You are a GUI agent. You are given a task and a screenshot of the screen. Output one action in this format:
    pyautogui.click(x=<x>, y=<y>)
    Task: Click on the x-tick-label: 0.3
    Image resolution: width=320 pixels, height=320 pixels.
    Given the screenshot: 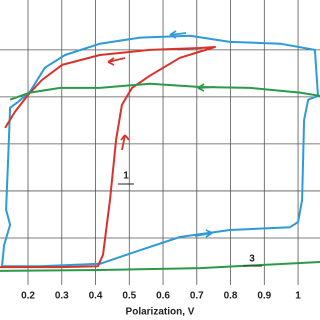 What is the action you would take?
    pyautogui.click(x=62, y=296)
    